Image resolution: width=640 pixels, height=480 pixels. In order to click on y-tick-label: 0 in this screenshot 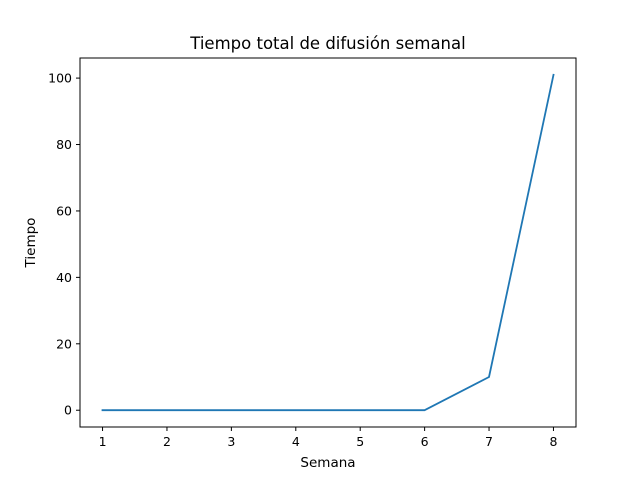, I will do `click(68, 410)`.